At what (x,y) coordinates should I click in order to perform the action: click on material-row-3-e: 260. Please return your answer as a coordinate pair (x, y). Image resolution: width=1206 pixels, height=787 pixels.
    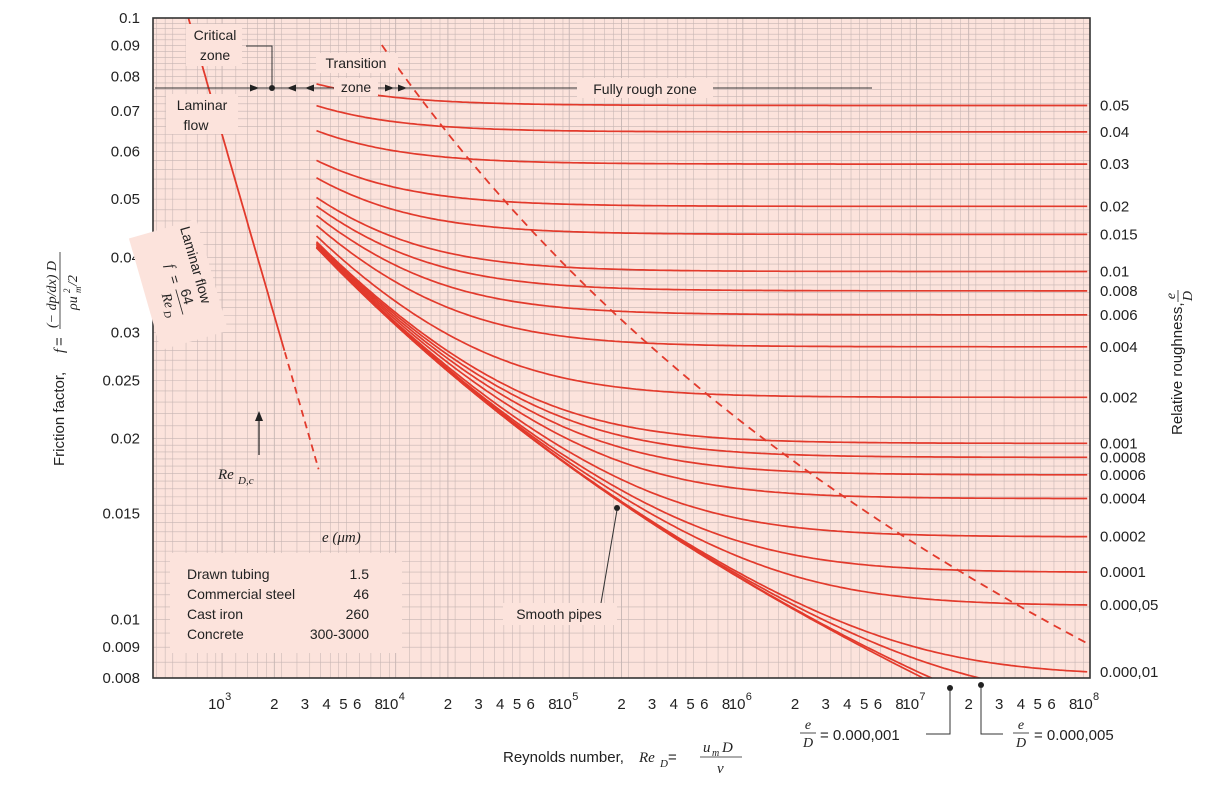
    Looking at the image, I should click on (358, 614).